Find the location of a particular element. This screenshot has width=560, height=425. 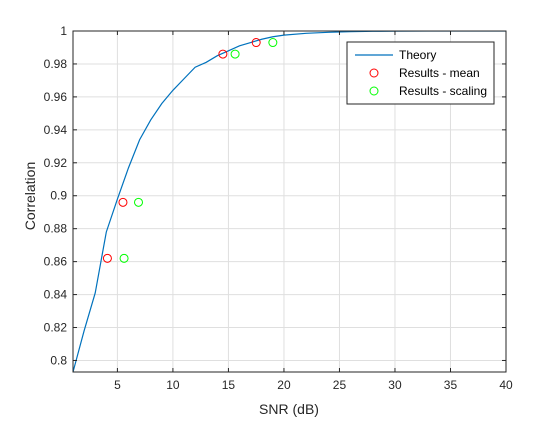

legend-label: Results - scaling is located at coordinates (443, 91).